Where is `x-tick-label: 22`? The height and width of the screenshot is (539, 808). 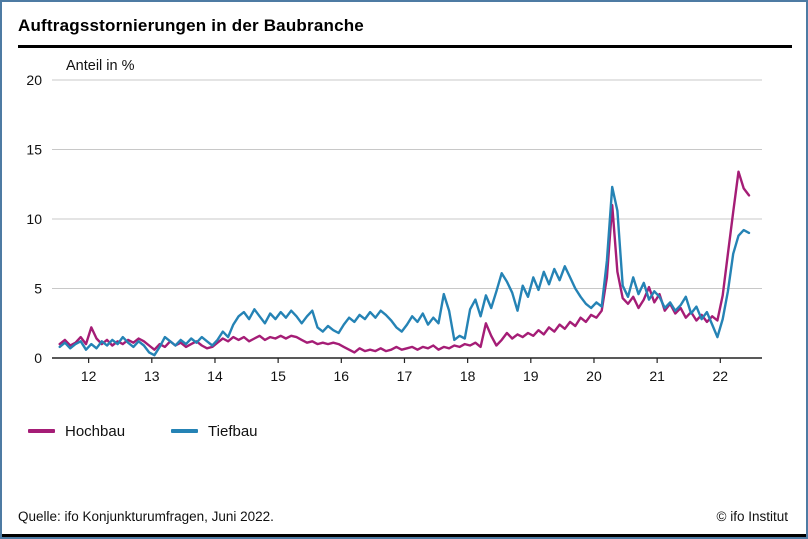
x-tick-label: 22 is located at coordinates (721, 376).